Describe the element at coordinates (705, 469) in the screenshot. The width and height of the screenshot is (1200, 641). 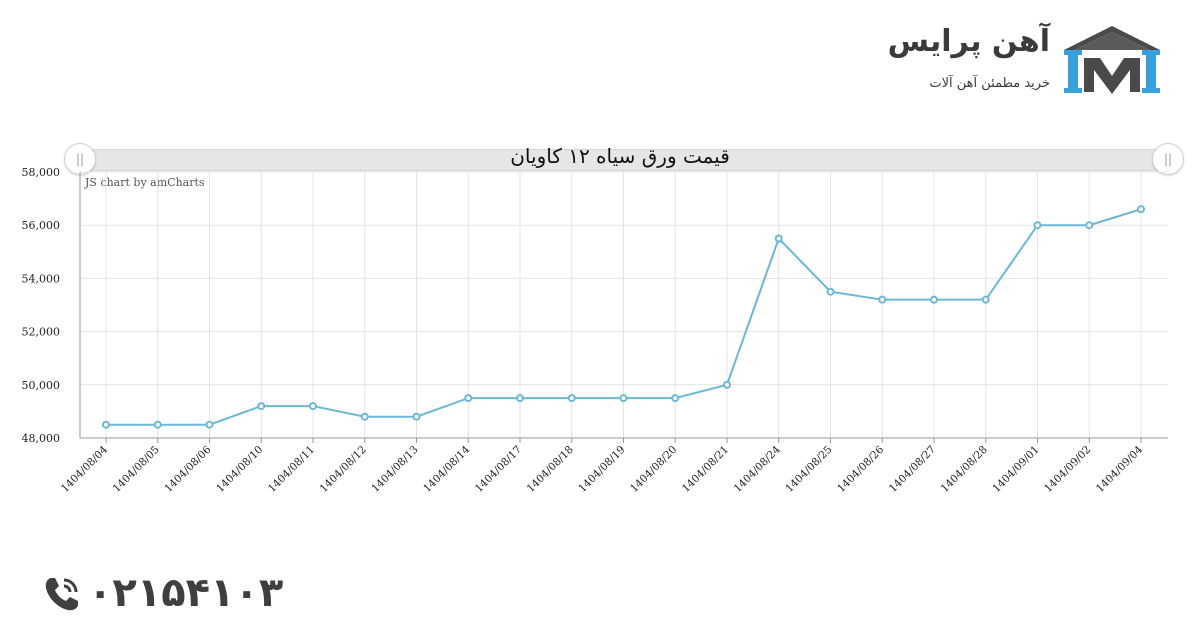
I see `x-tick-label: 1404/08/21` at that location.